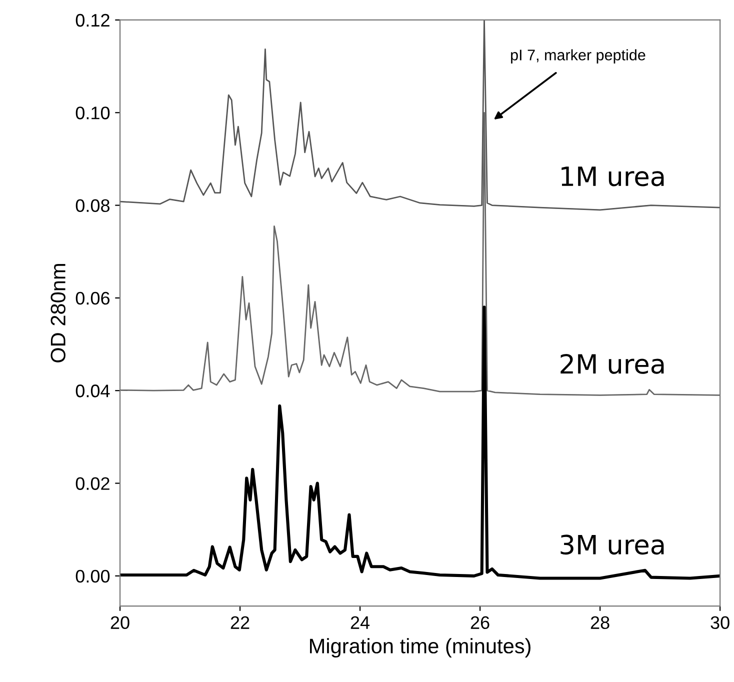 The height and width of the screenshot is (682, 734). What do you see at coordinates (612, 364) in the screenshot?
I see `series-label: 2M urea` at bounding box center [612, 364].